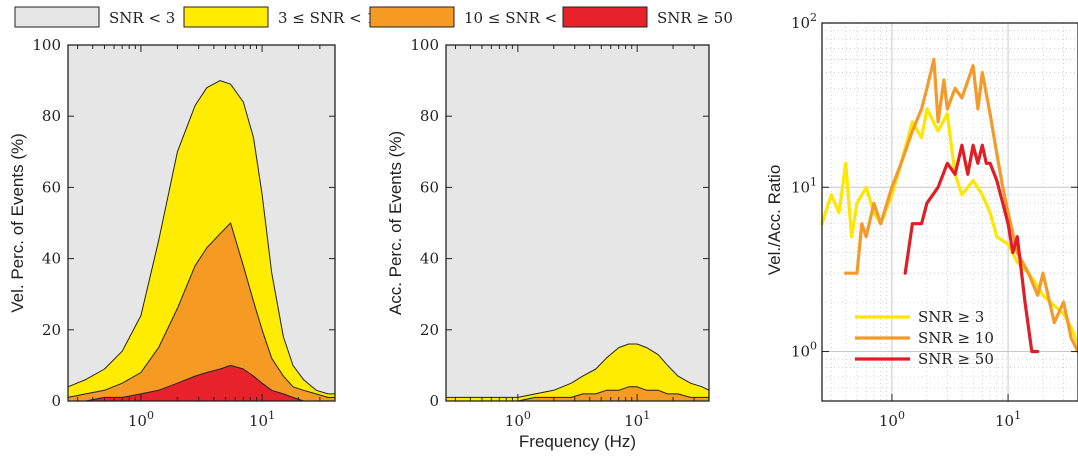 This screenshot has height=456, width=1078. What do you see at coordinates (142, 18) in the screenshot?
I see `legend-label: SNR < 3` at bounding box center [142, 18].